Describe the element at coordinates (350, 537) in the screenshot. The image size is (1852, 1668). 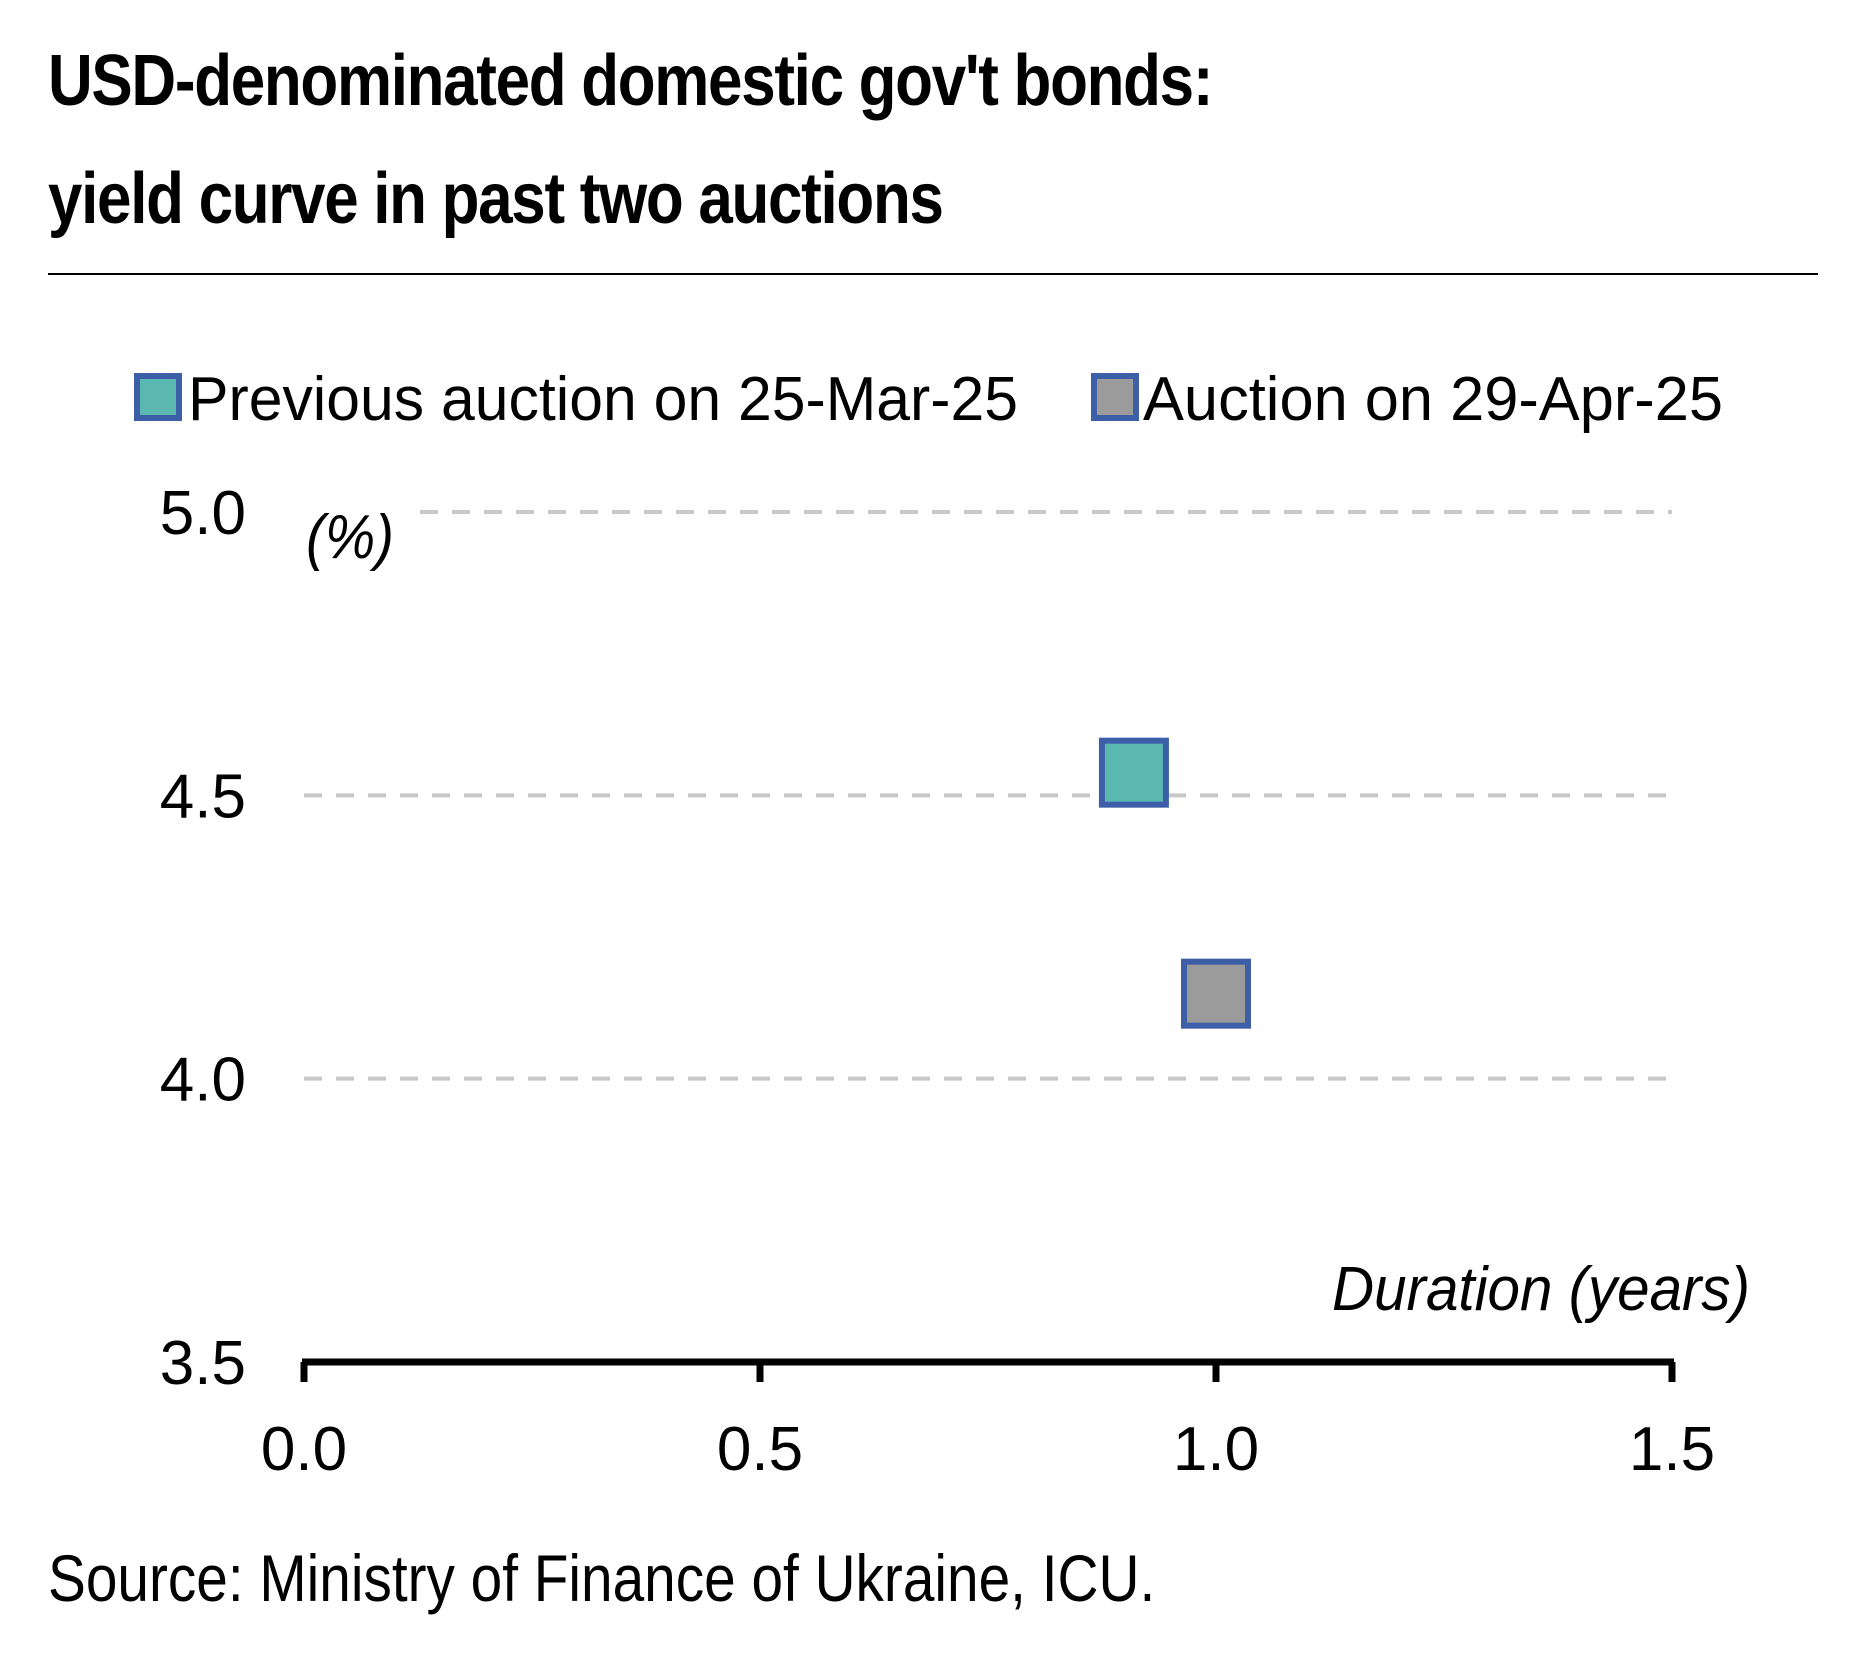
I see `y-axis-unit-label: (%)` at that location.